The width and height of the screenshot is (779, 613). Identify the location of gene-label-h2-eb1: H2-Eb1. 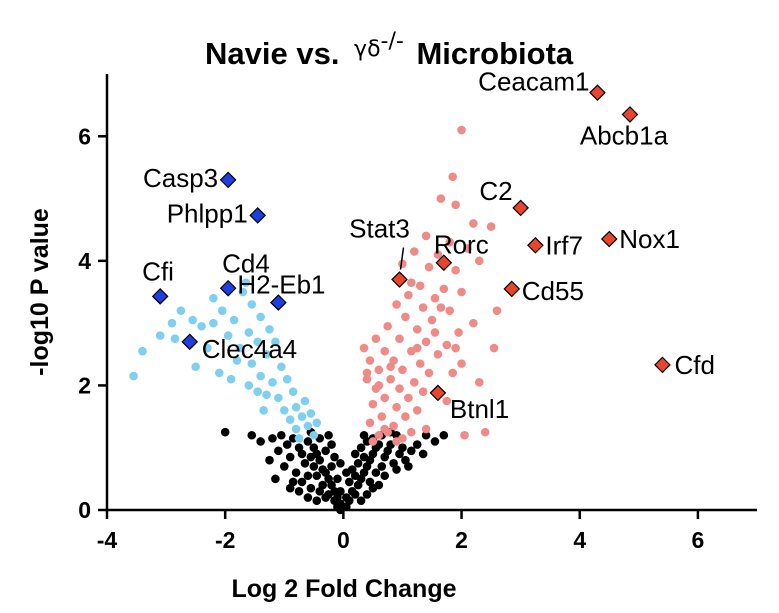
(281, 285).